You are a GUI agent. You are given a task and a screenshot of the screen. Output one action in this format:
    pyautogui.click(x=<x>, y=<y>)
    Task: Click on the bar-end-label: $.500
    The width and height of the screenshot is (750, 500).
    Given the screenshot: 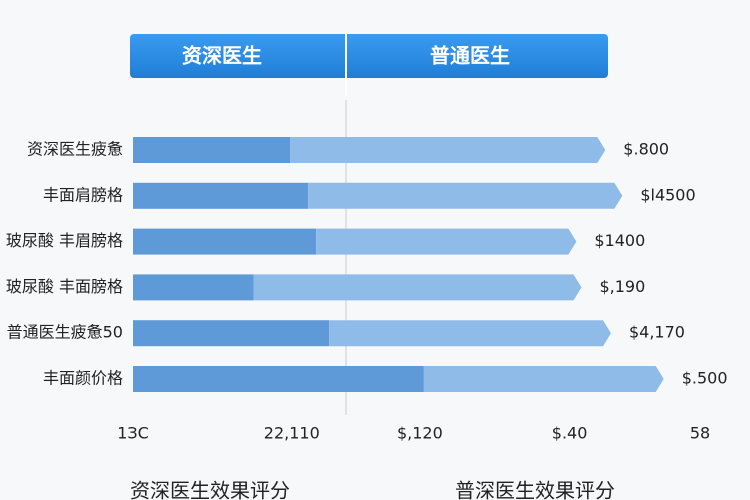 What is the action you would take?
    pyautogui.click(x=705, y=378)
    